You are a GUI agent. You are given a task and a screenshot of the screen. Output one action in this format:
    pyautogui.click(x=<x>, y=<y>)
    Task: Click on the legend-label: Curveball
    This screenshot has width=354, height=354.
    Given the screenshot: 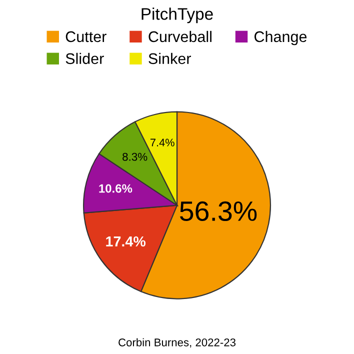 What is the action you would take?
    pyautogui.click(x=180, y=36)
    